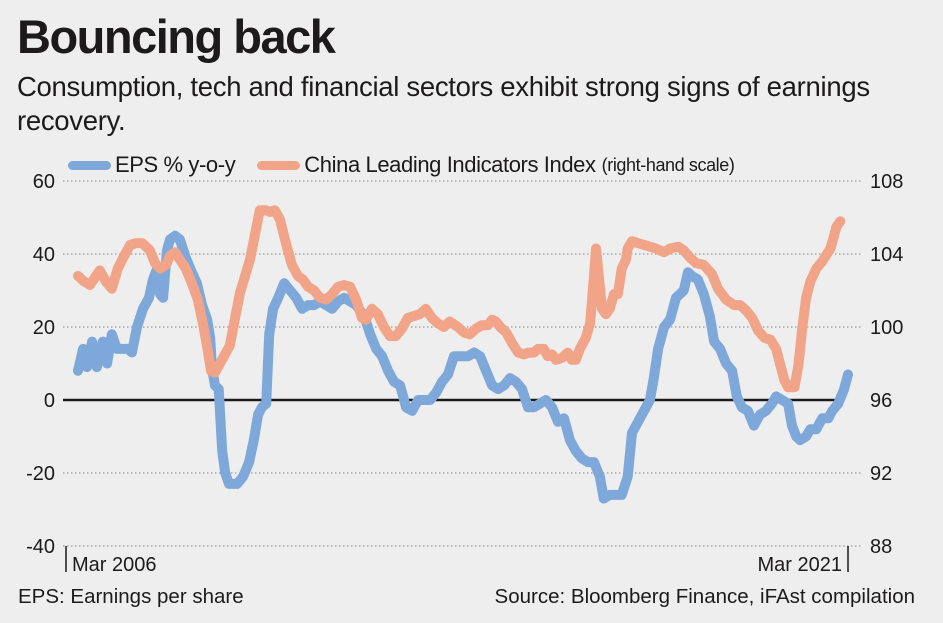  I want to click on left-axis-ticks: 60 40 20 0 -20 -40, so click(40, 364).